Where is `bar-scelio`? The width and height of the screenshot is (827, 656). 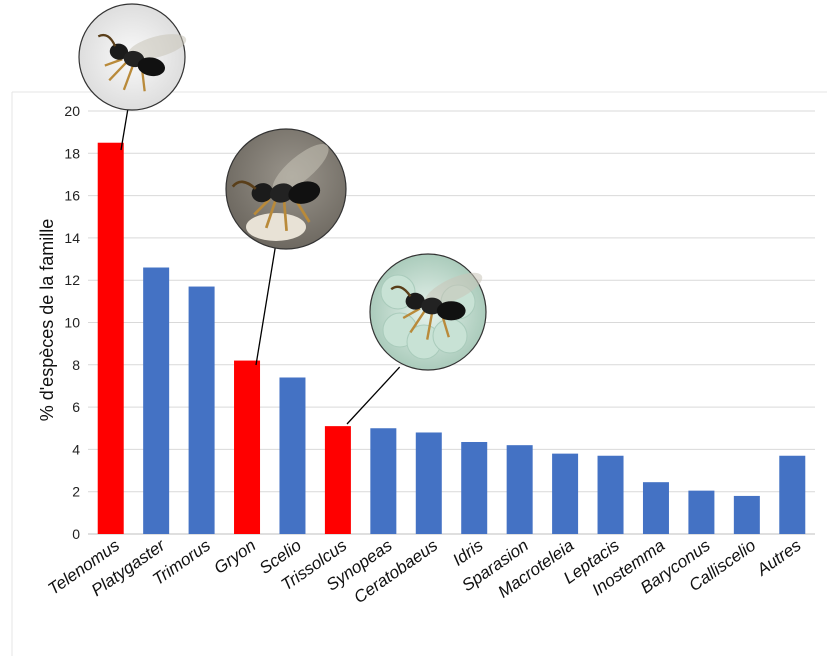
bar-scelio is located at coordinates (292, 455).